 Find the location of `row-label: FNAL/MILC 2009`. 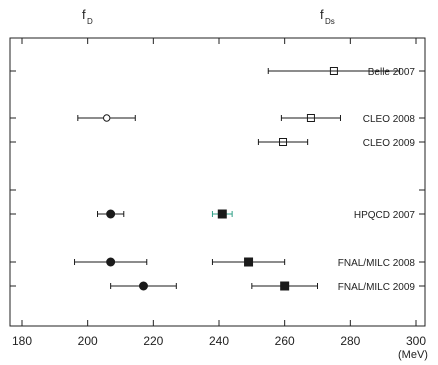

row-label: FNAL/MILC 2009 is located at coordinates (377, 287).